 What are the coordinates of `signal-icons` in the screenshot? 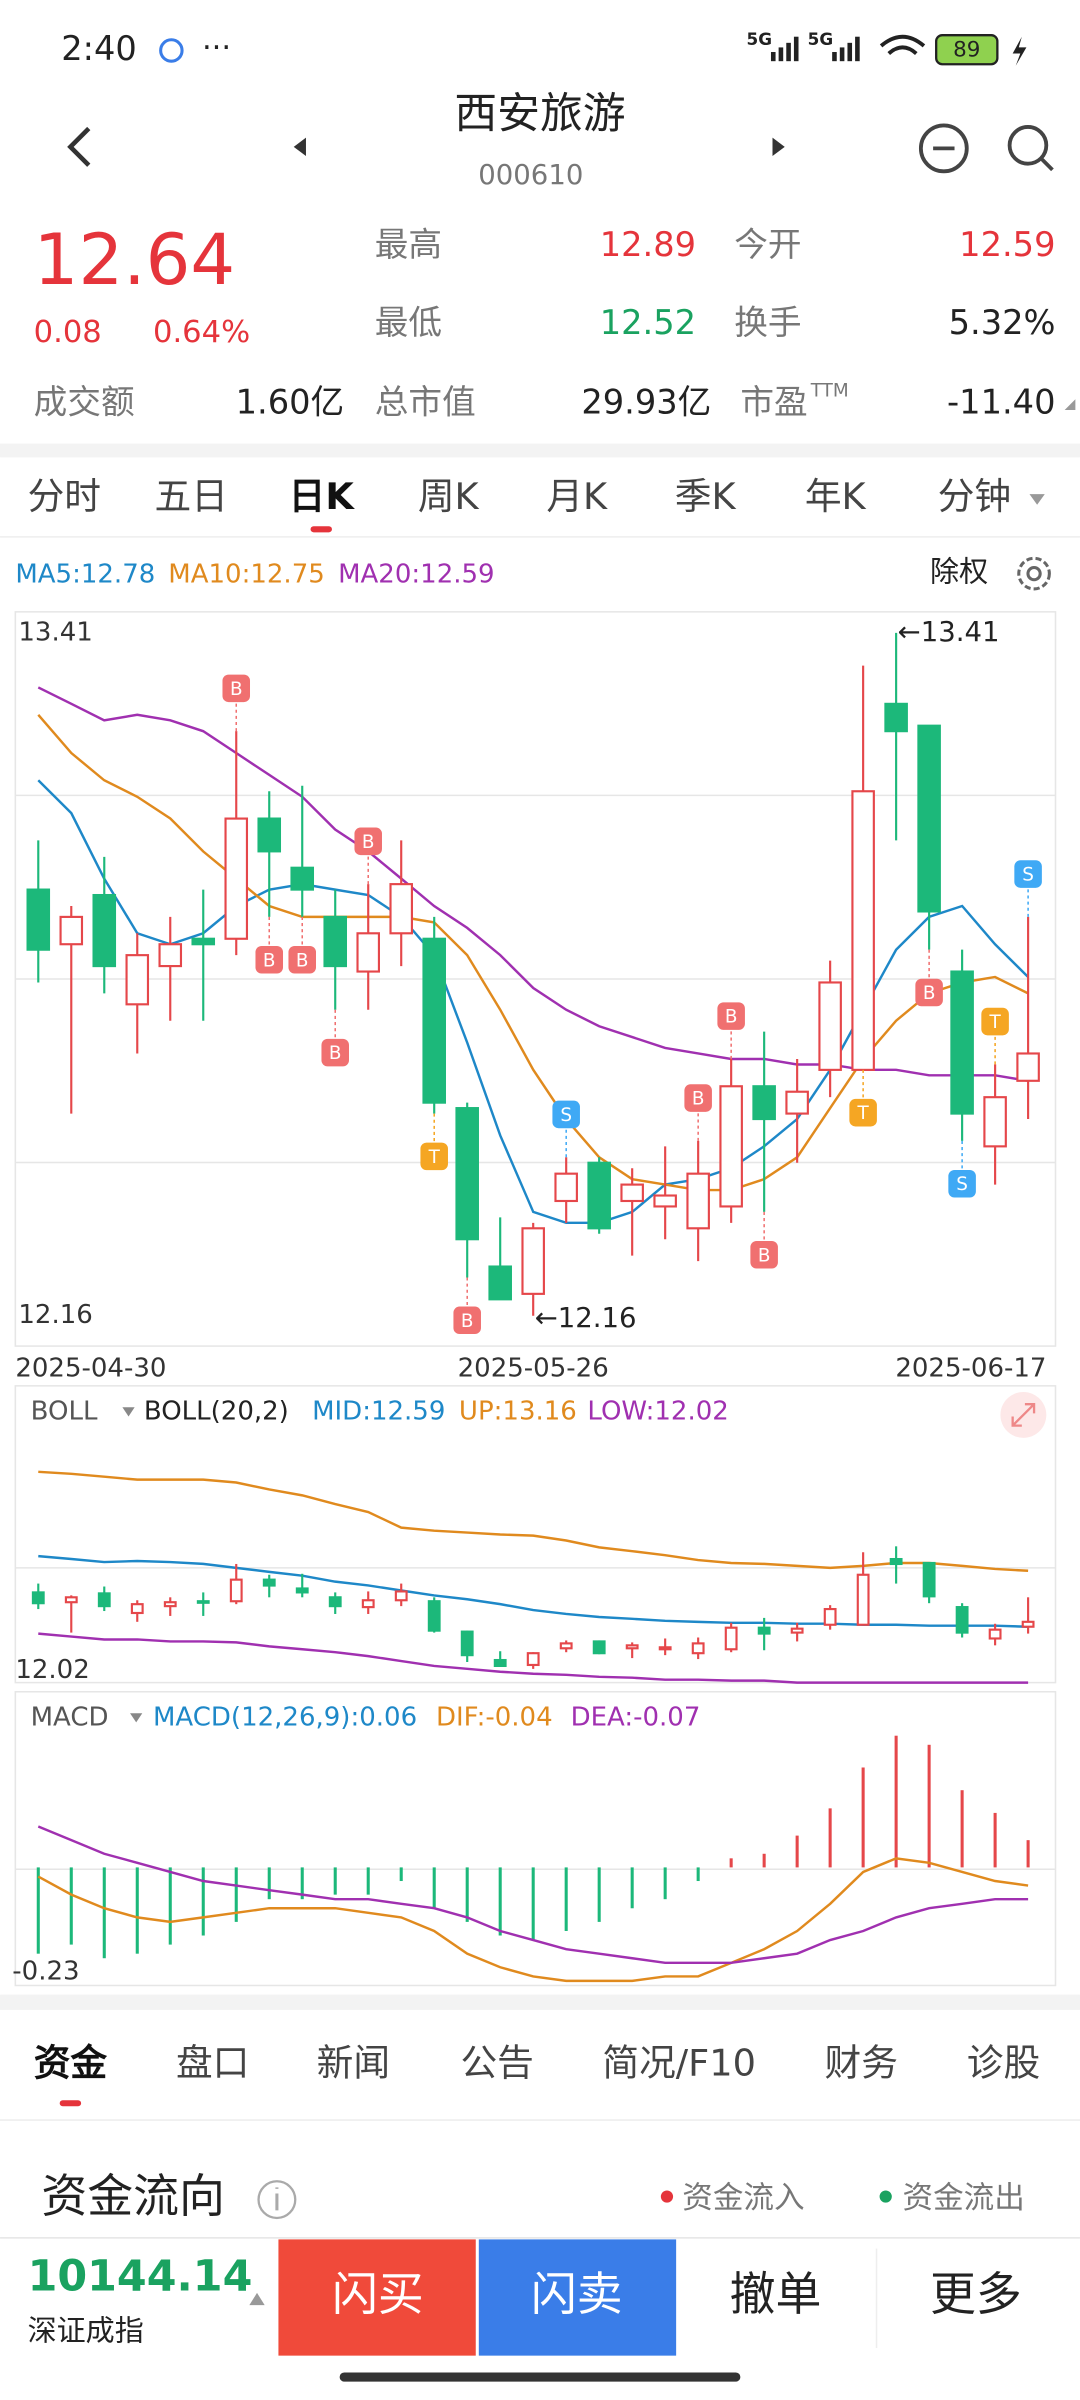 It's located at (815, 49).